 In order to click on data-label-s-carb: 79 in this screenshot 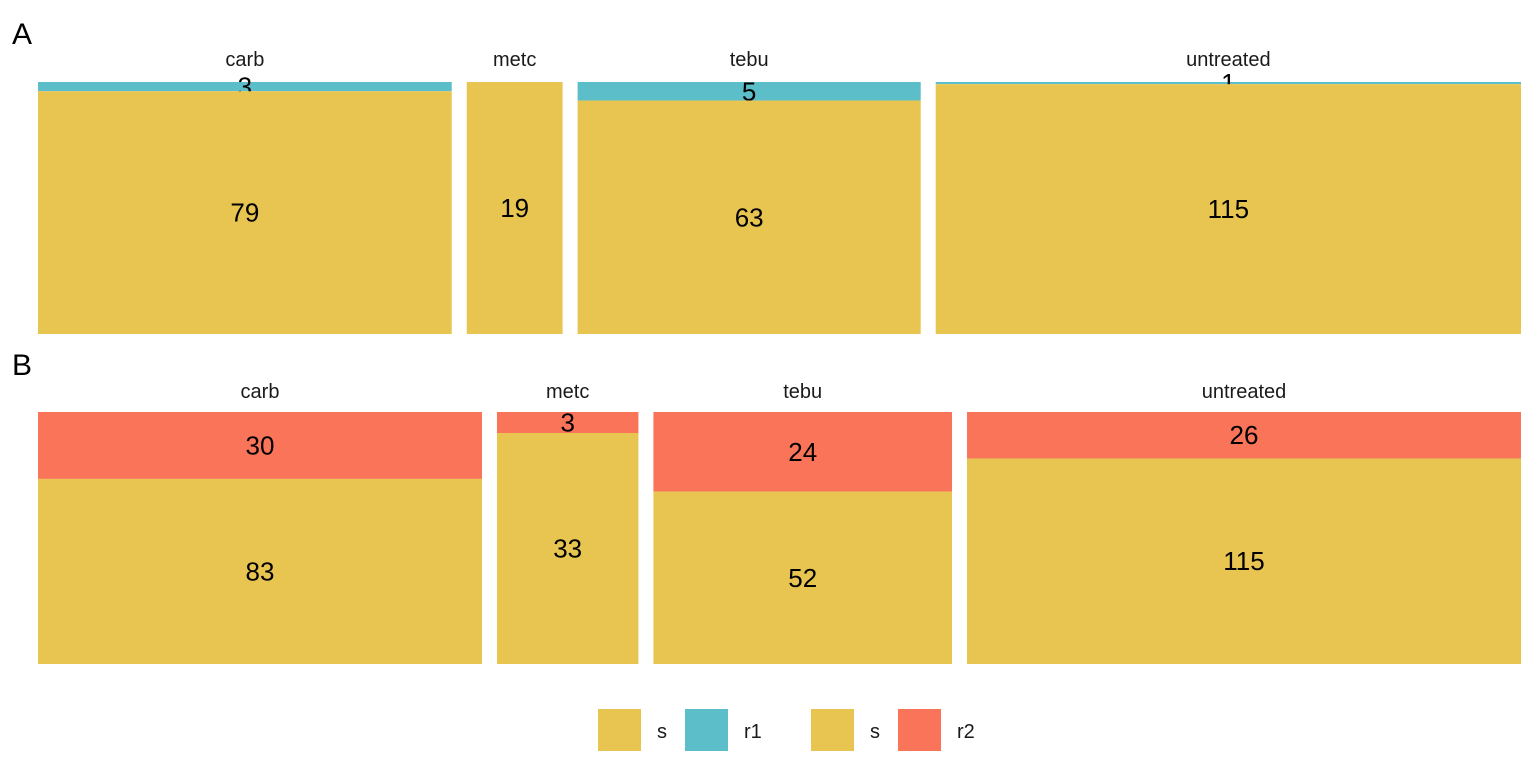, I will do `click(244, 213)`.